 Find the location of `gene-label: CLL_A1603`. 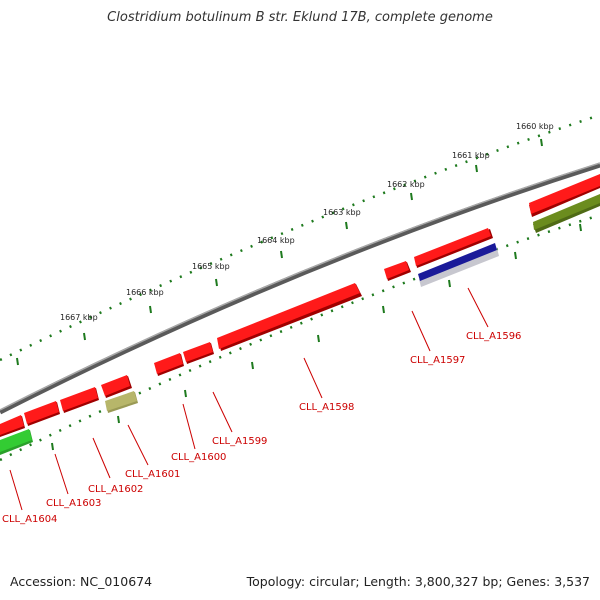

gene-label: CLL_A1603 is located at coordinates (73, 503).